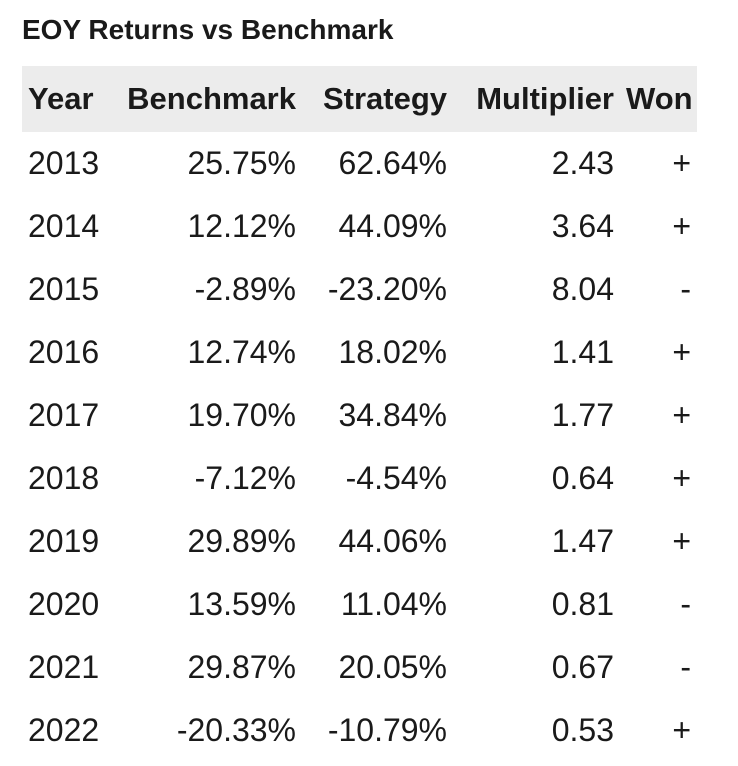 The image size is (738, 766). I want to click on table-row: 2021 29.87% 20.05% 0.67 -, so click(359, 667).